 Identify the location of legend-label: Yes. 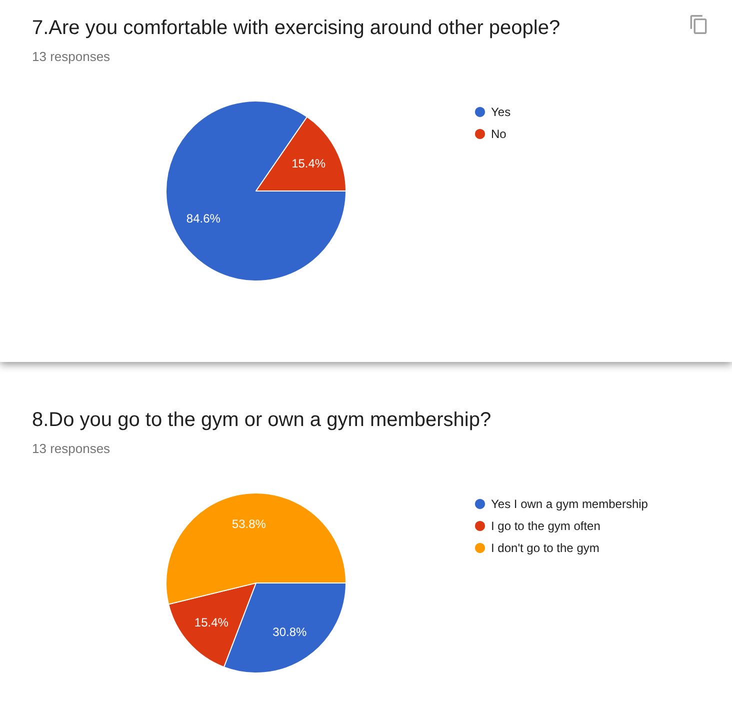
(501, 112).